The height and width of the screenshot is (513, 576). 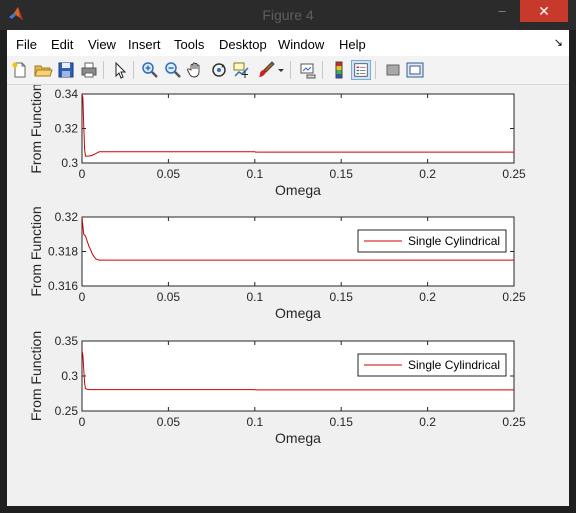 I want to click on dock-arrow-icon: ↘, so click(x=558, y=43).